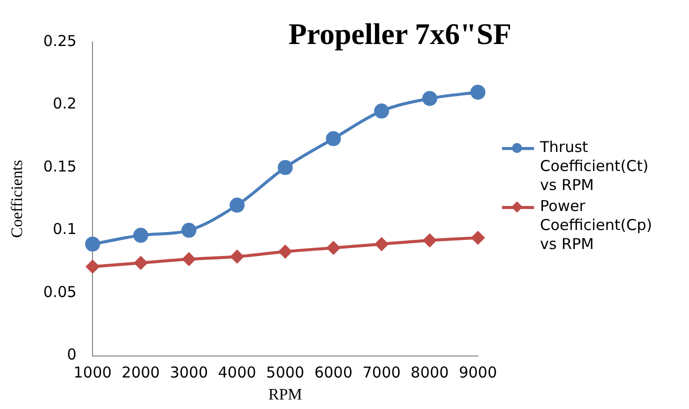  What do you see at coordinates (478, 373) in the screenshot?
I see `x-tick-label: 9000` at bounding box center [478, 373].